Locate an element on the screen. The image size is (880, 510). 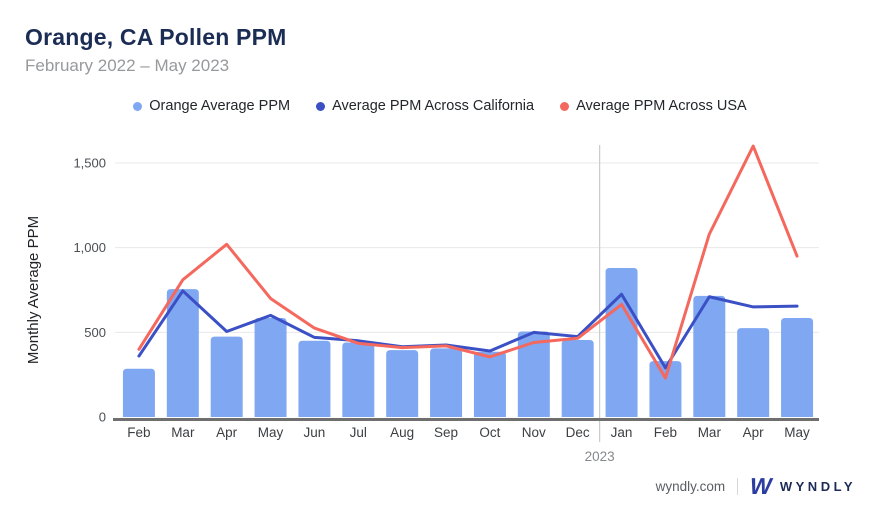
footer-separator is located at coordinates (738, 486).